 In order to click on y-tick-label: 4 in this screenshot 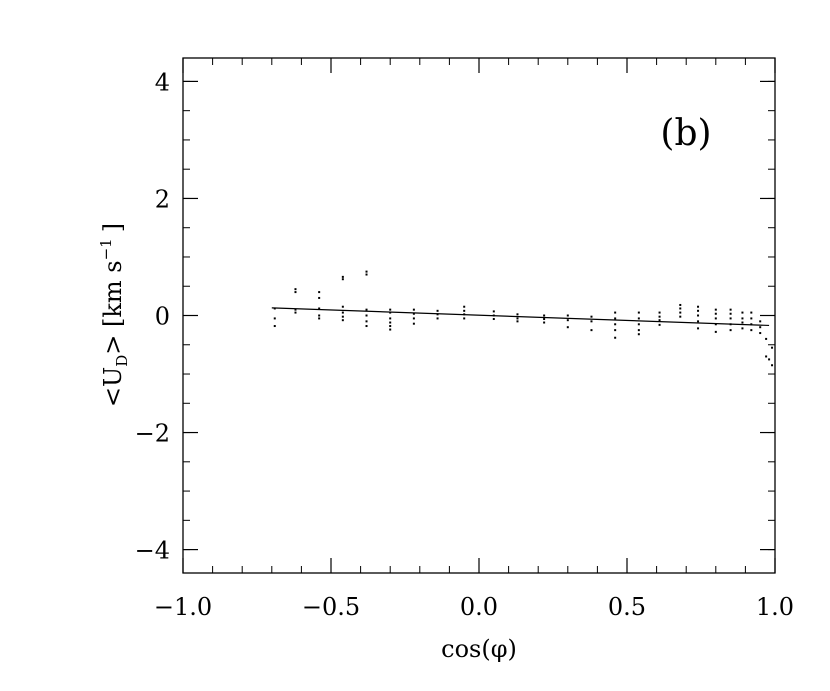, I will do `click(162, 82)`.